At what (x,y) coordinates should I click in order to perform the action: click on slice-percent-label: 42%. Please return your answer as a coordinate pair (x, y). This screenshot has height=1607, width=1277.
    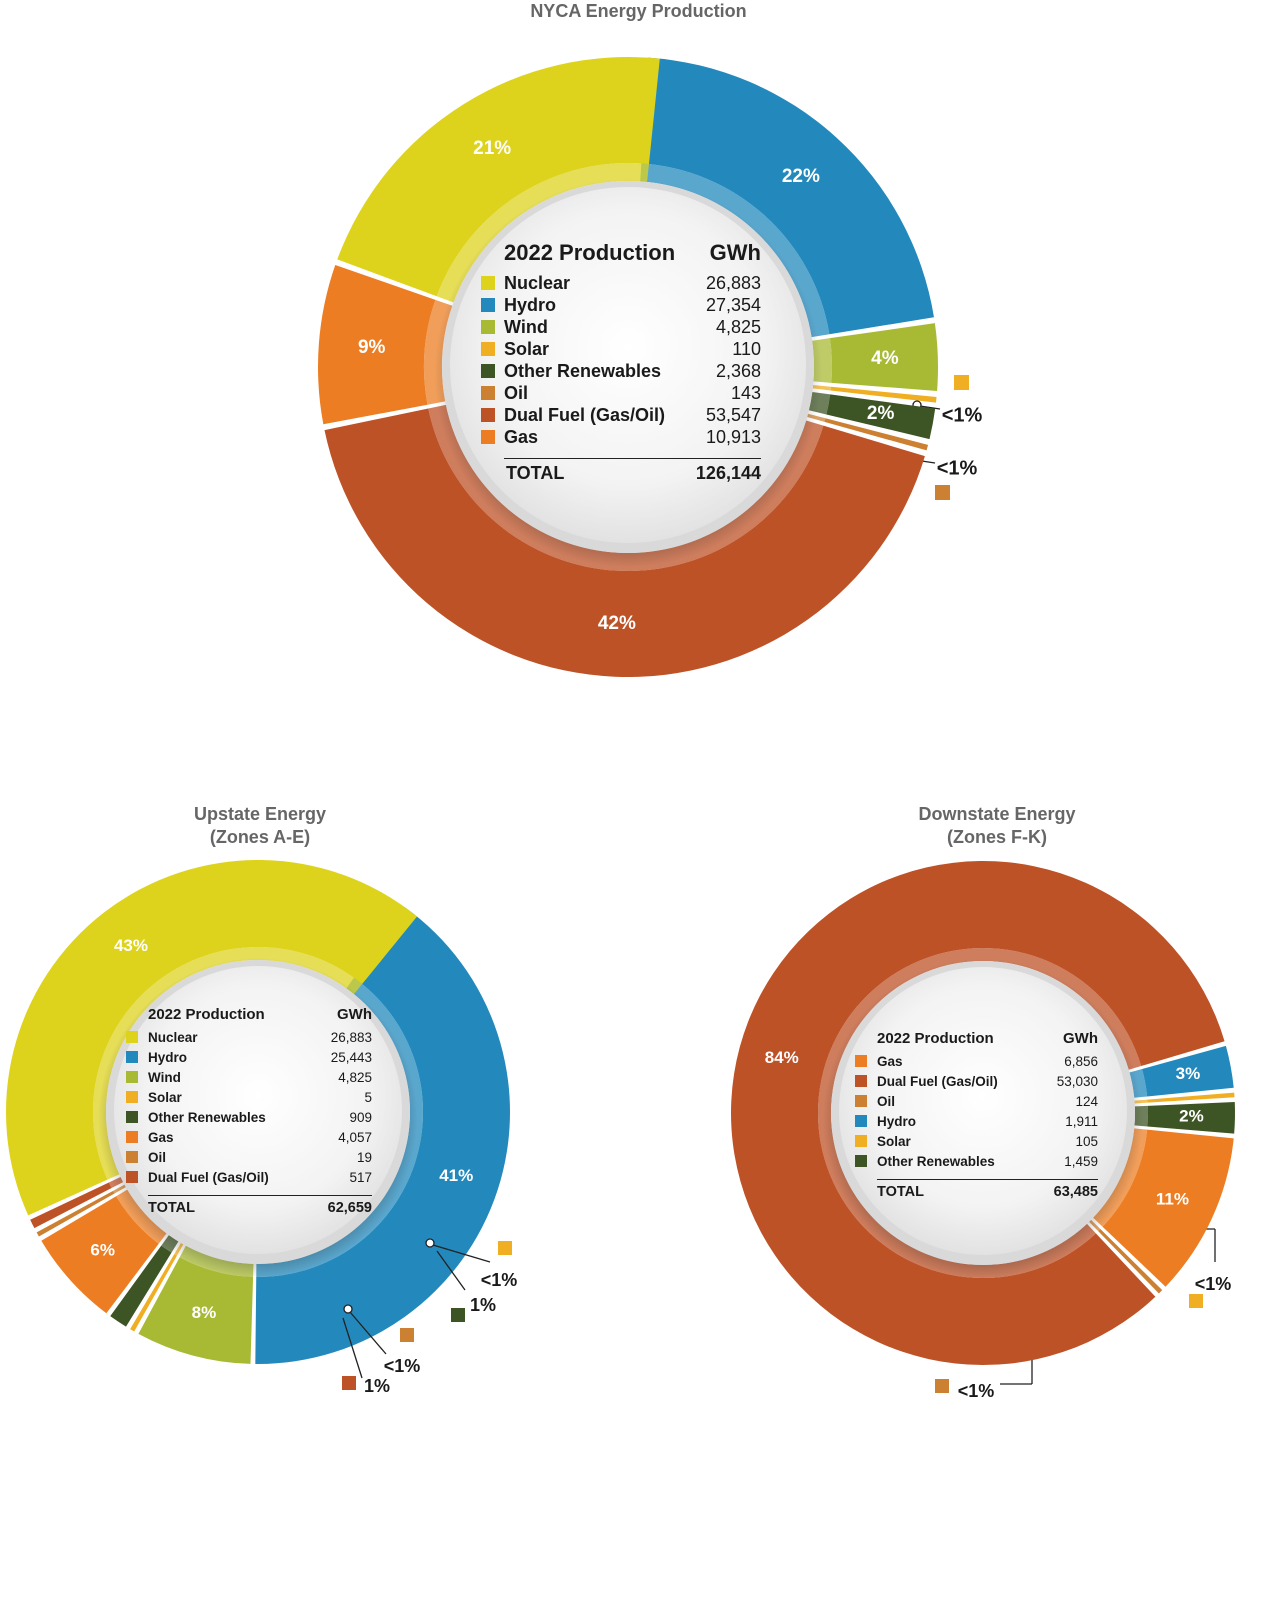
    Looking at the image, I should click on (617, 623).